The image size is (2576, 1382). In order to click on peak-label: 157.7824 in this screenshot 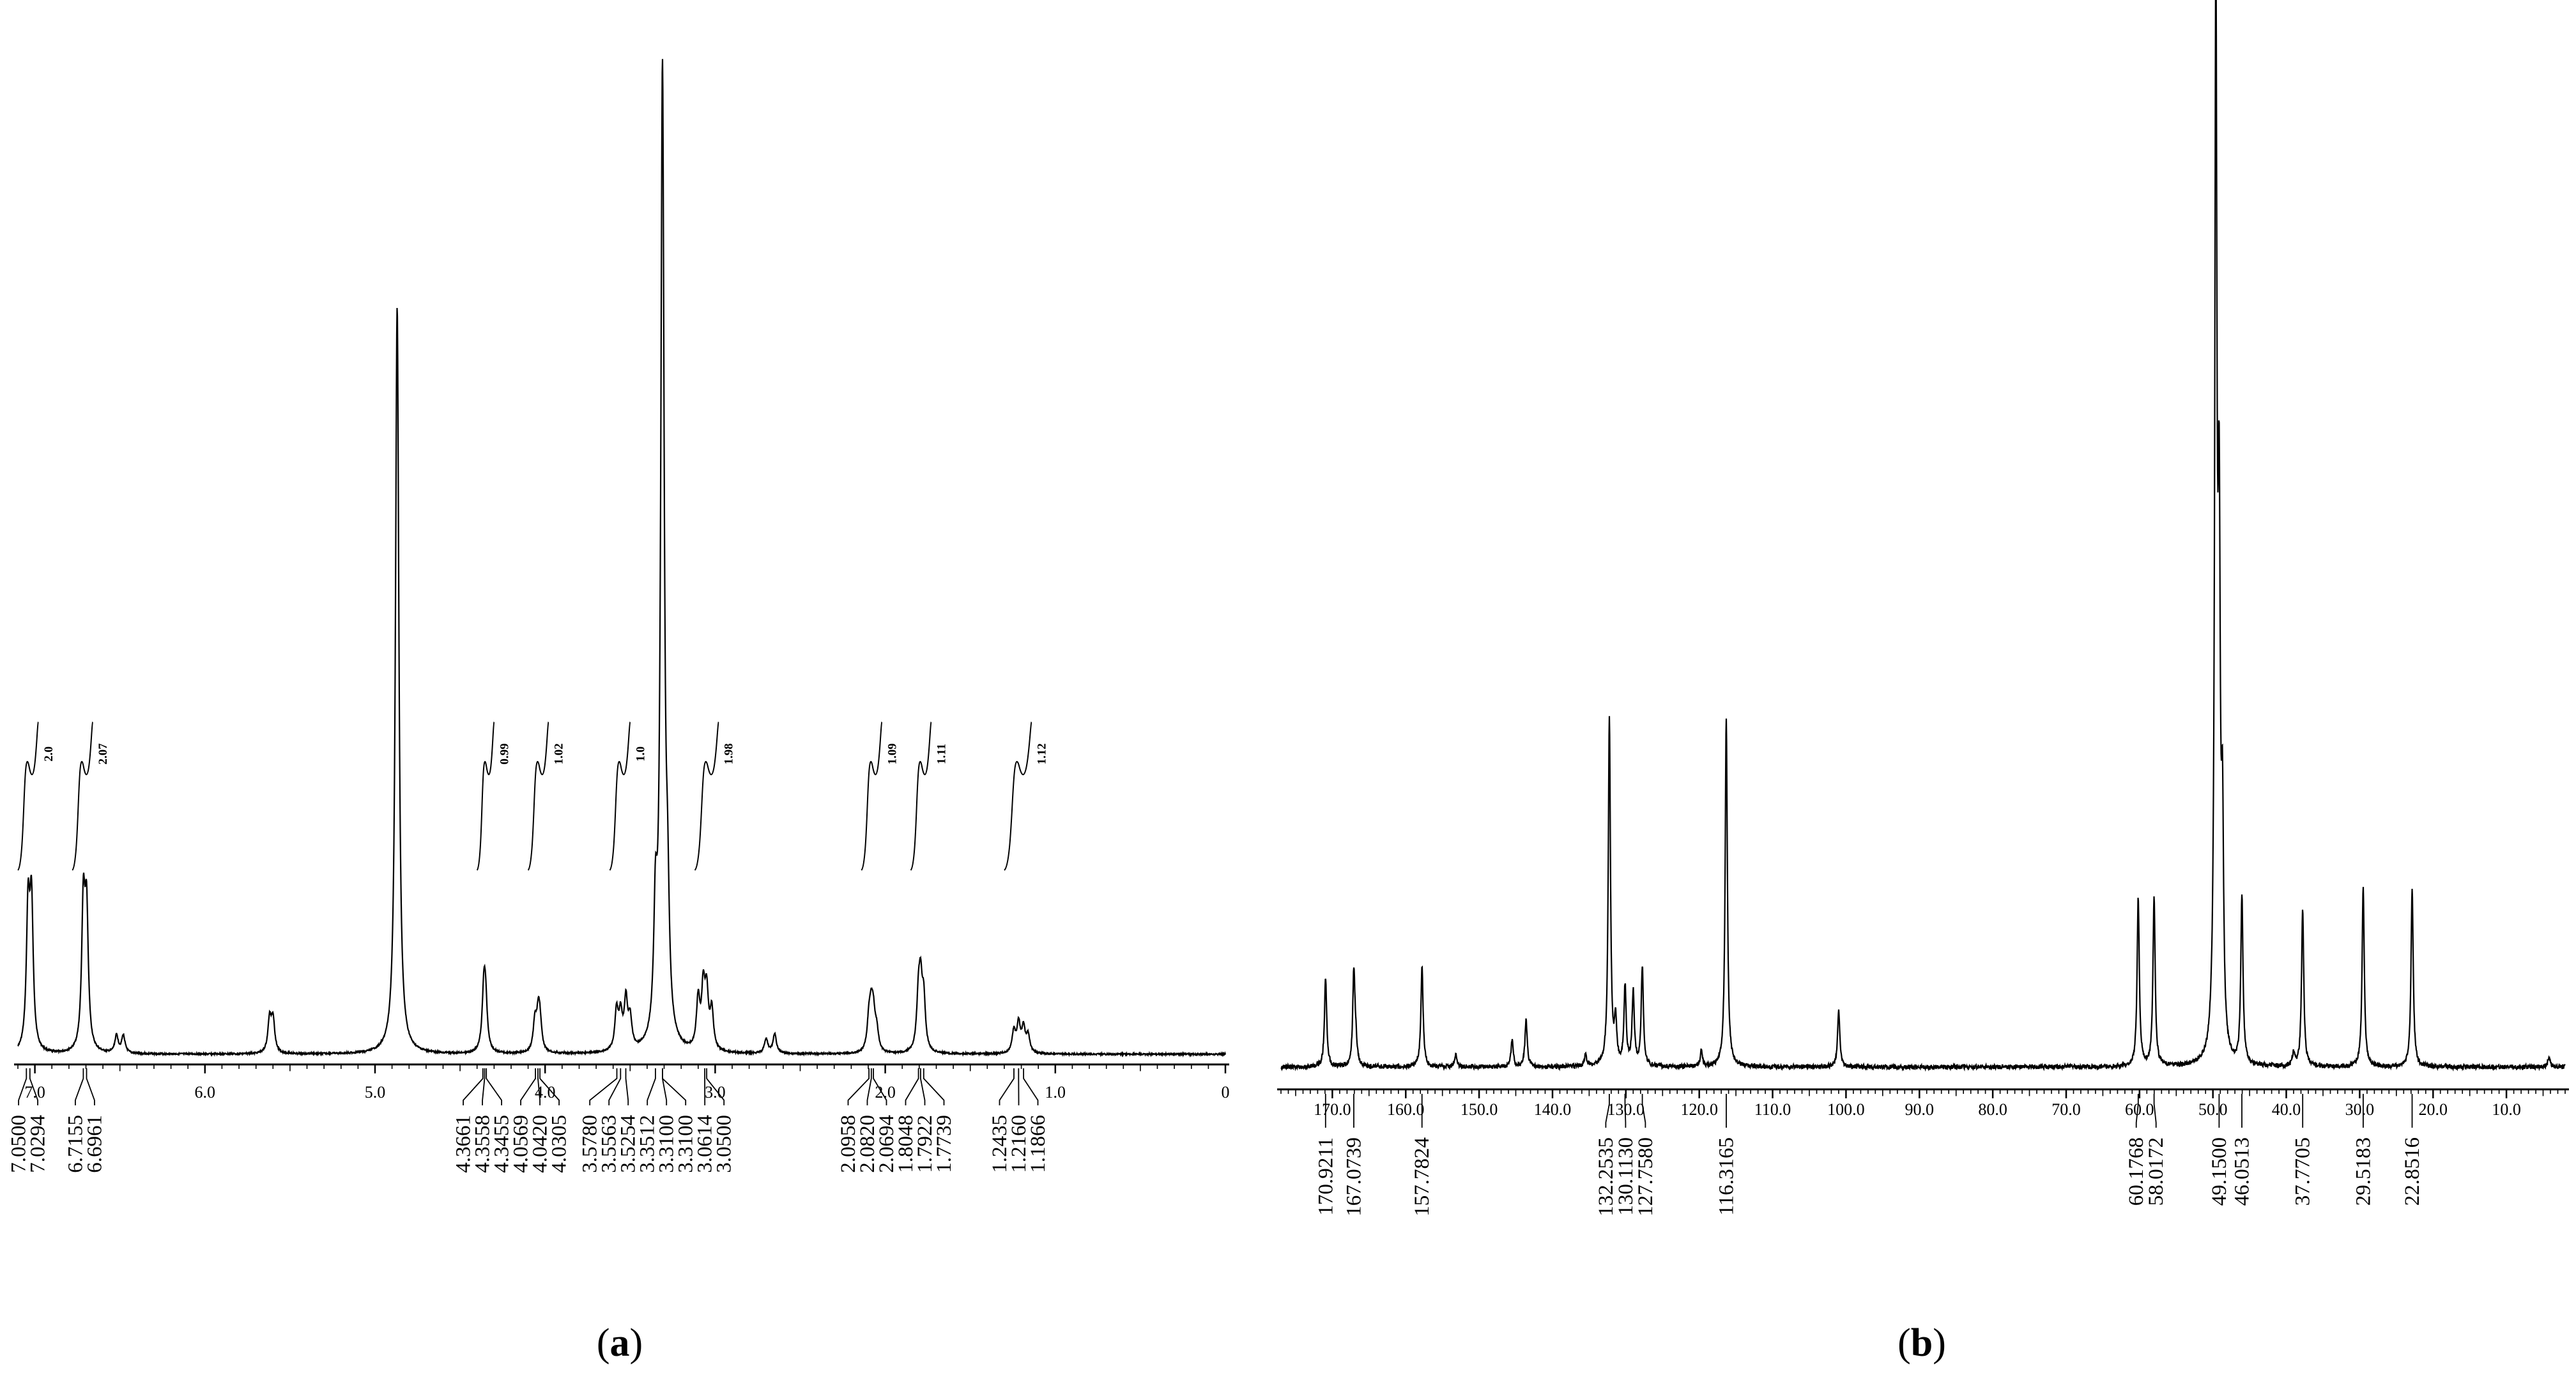, I will do `click(1422, 1177)`.